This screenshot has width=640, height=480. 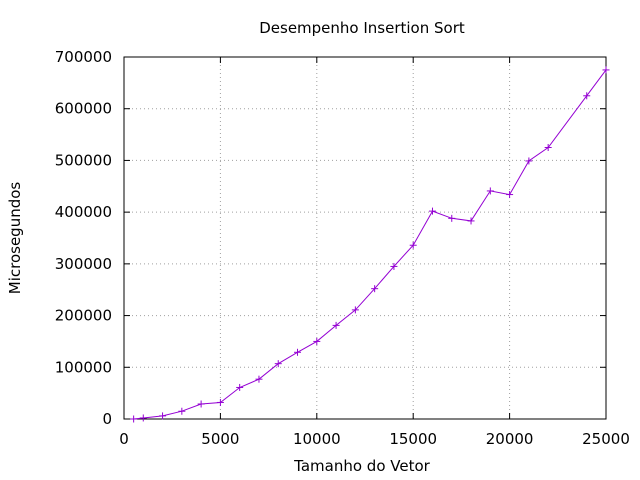 What do you see at coordinates (317, 439) in the screenshot?
I see `x-tick-label: 10000` at bounding box center [317, 439].